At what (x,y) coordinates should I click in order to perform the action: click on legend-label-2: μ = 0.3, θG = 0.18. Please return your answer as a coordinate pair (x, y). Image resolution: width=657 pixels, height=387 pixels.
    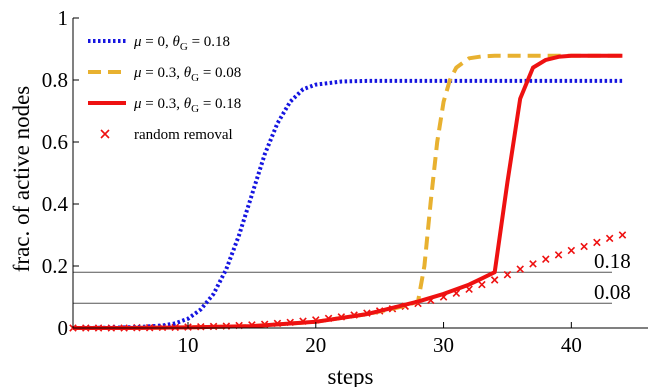
    Looking at the image, I should click on (187, 105).